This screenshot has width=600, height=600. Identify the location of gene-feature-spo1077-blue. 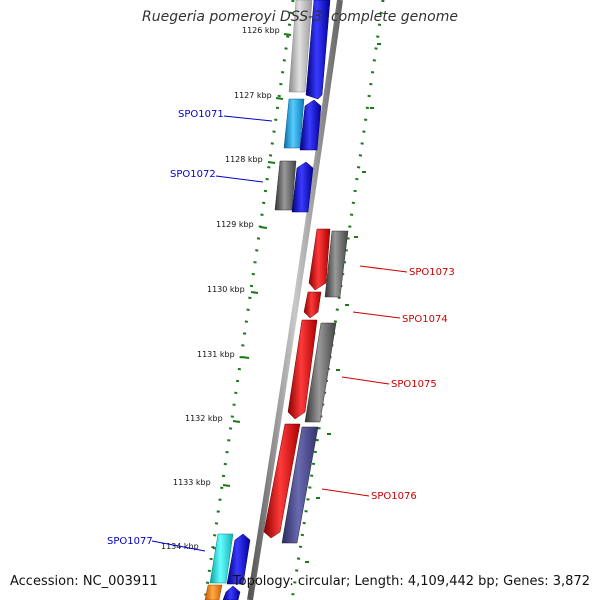
(238, 559).